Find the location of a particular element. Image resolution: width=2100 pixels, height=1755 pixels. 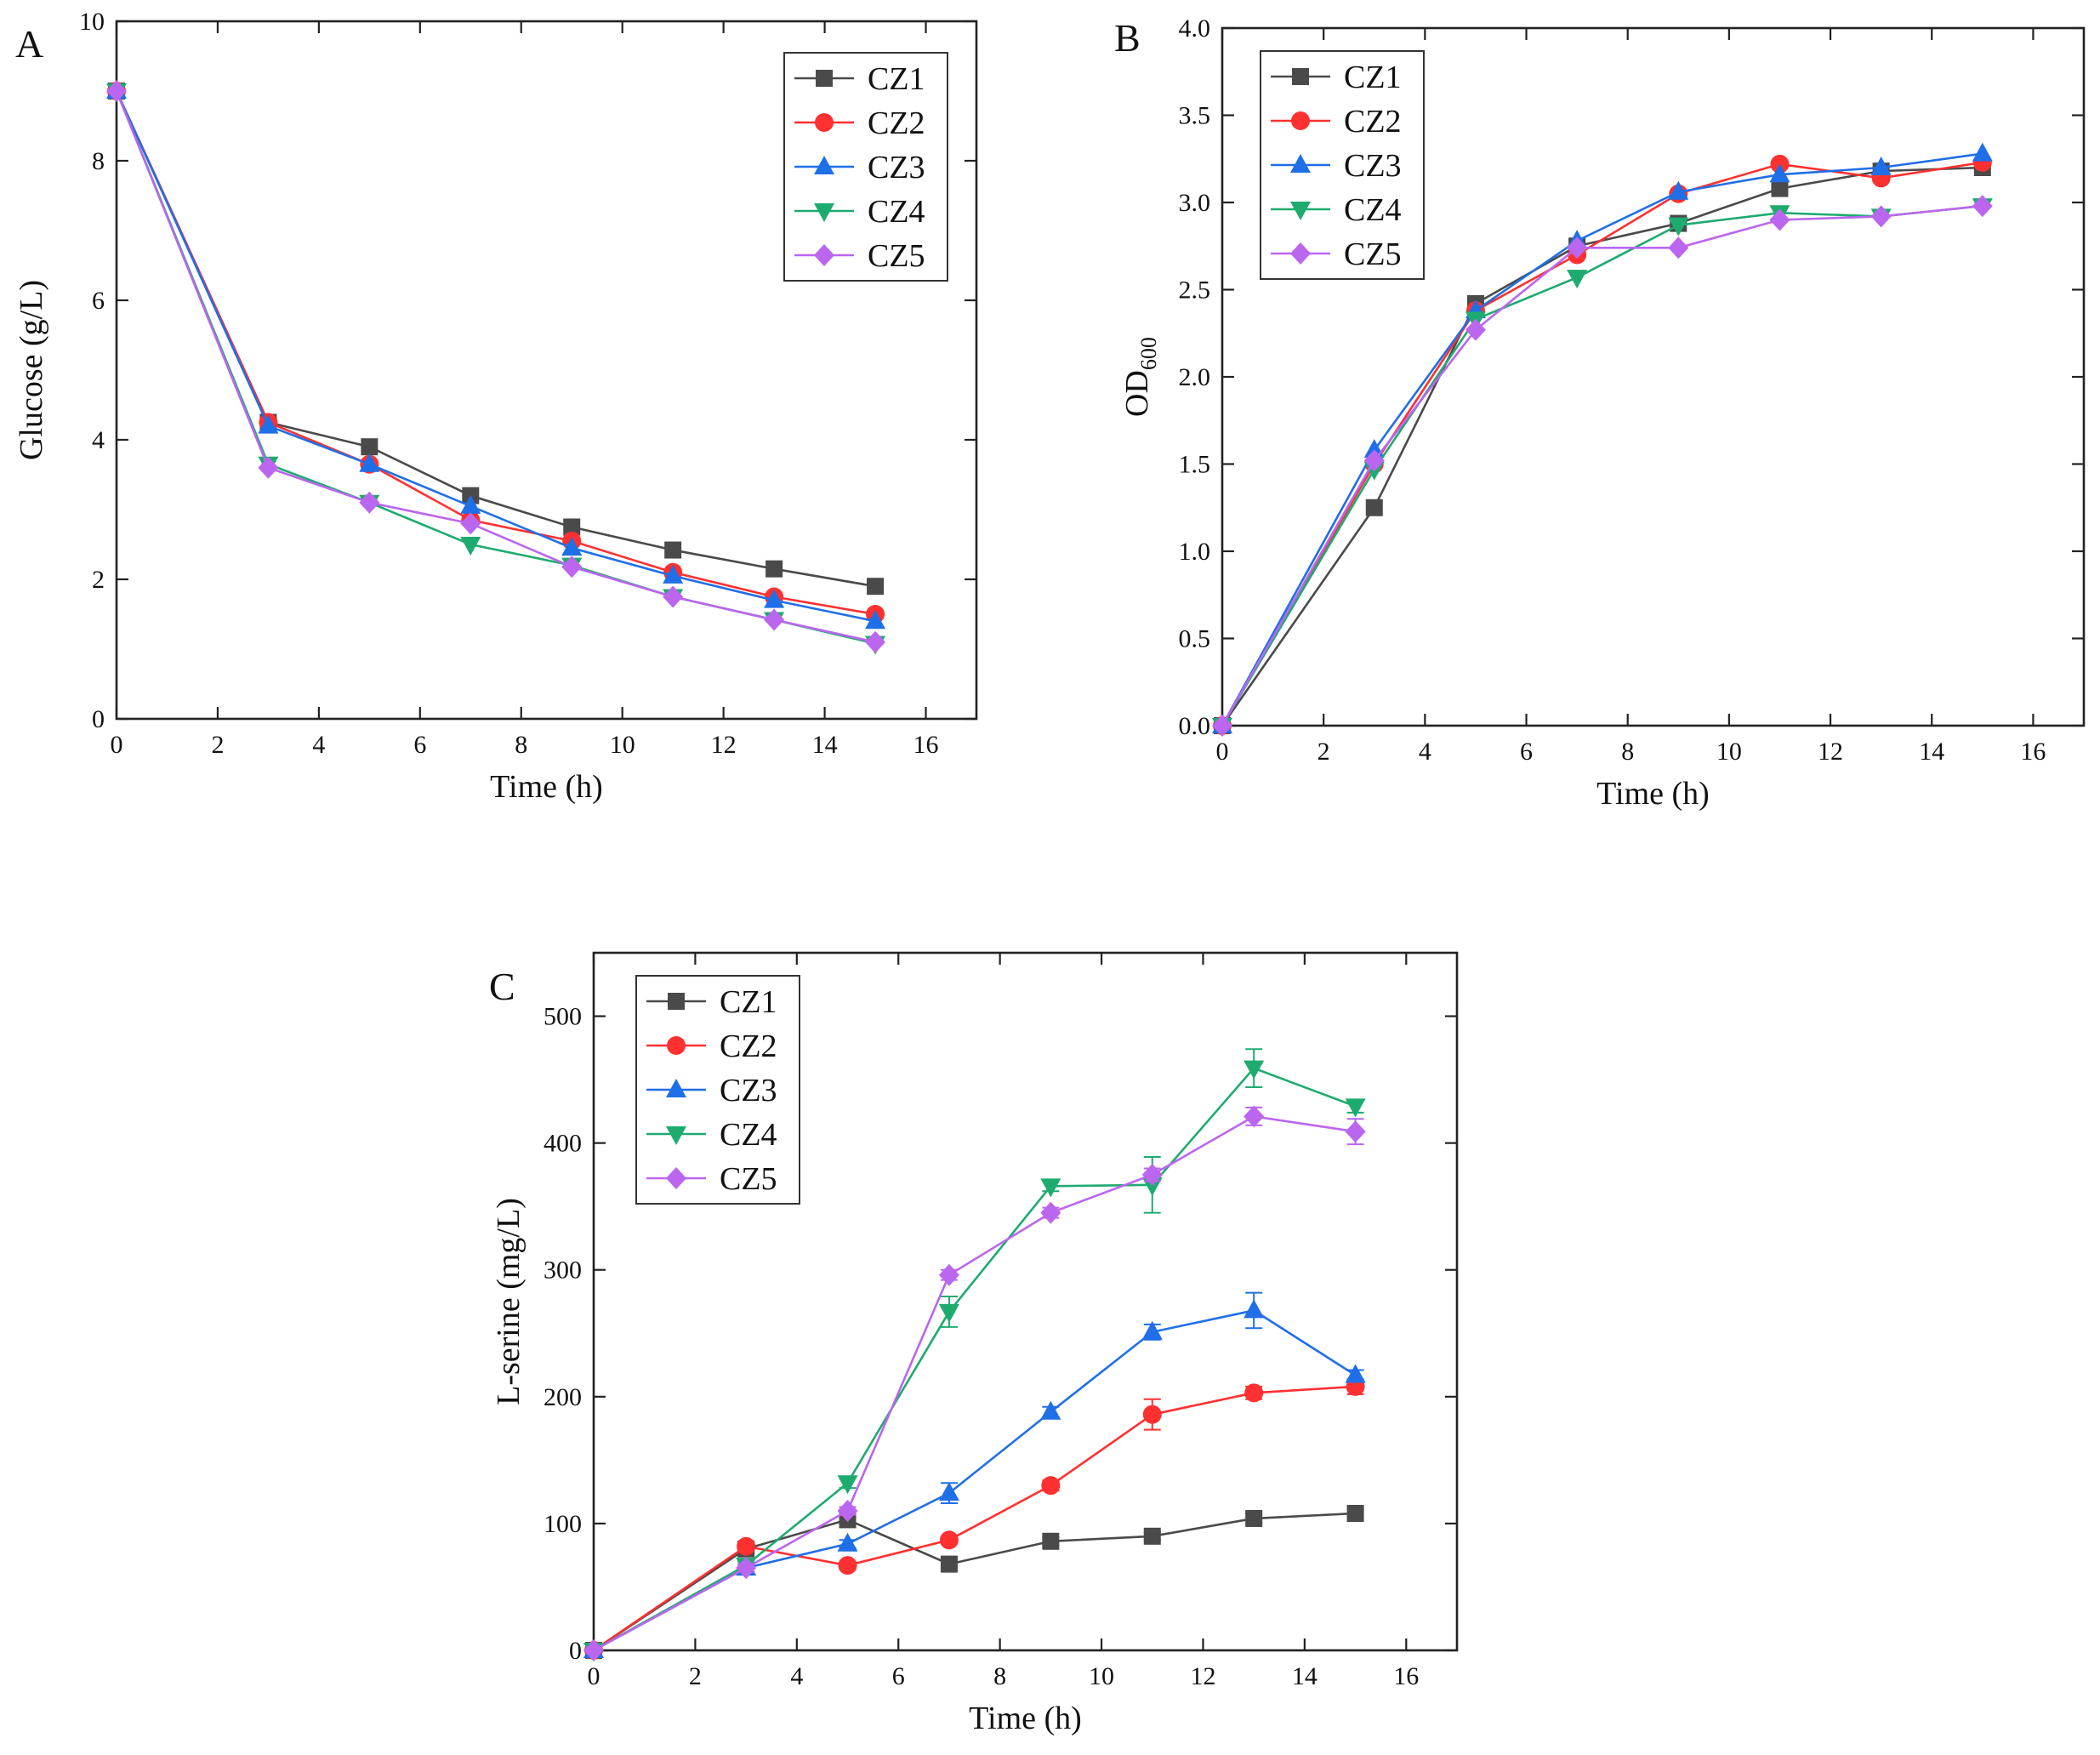

panel-b-ytick-label: 2.5 is located at coordinates (1195, 290).